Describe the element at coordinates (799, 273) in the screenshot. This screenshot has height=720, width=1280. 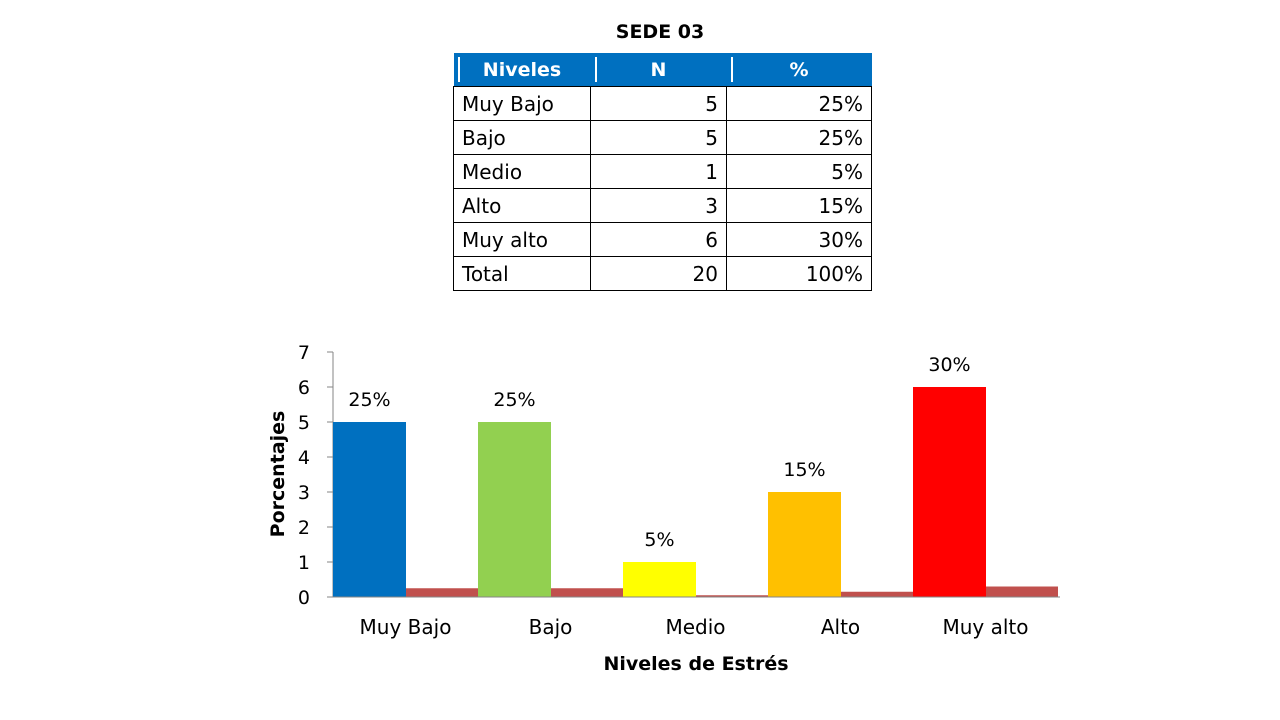
I see `total-percent-cell: 100%` at that location.